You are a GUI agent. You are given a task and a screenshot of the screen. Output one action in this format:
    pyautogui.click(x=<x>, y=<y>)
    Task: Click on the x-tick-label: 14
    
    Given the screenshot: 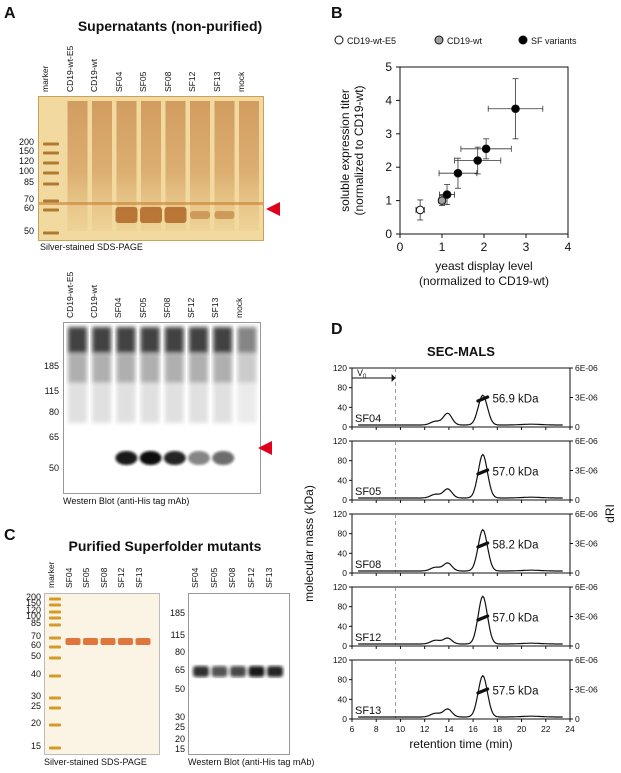 What is the action you would take?
    pyautogui.click(x=449, y=729)
    